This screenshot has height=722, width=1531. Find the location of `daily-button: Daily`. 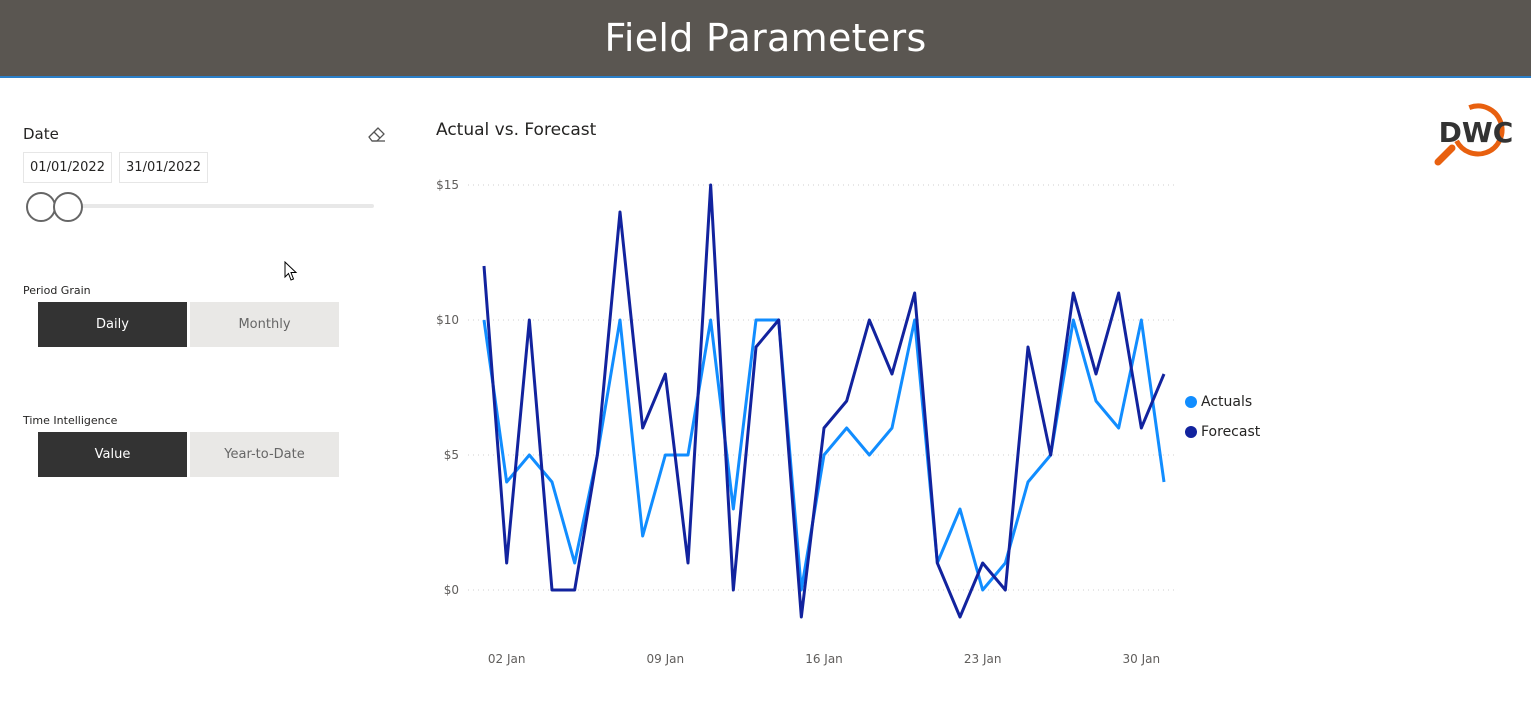

daily-button: Daily is located at coordinates (112, 324).